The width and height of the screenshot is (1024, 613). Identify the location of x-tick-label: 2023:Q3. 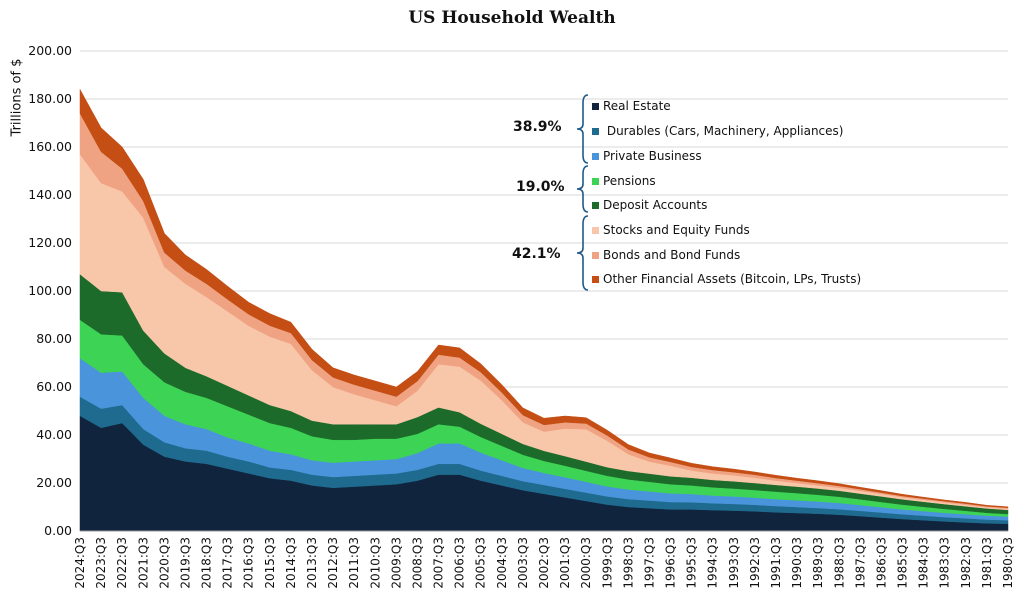
(101, 563).